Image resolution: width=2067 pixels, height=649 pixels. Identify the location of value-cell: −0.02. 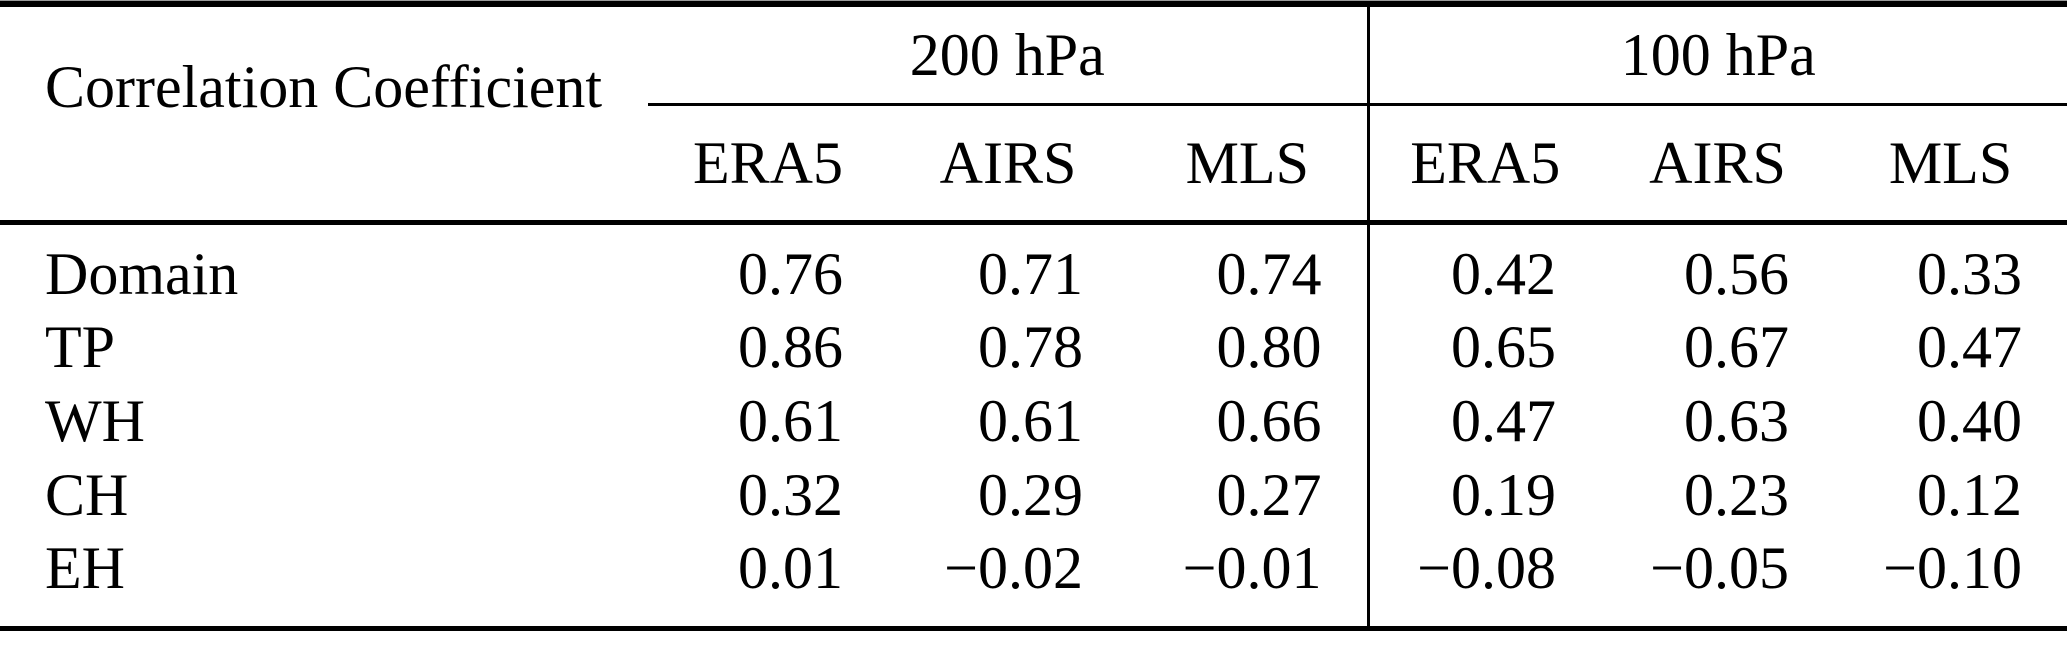
(1013, 567).